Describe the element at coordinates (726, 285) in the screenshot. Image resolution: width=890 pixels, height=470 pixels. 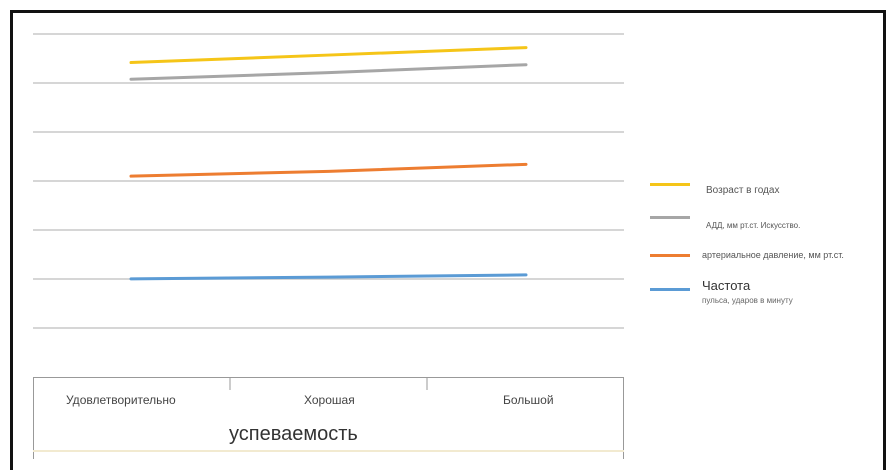
I see `legend-label: Частота` at that location.